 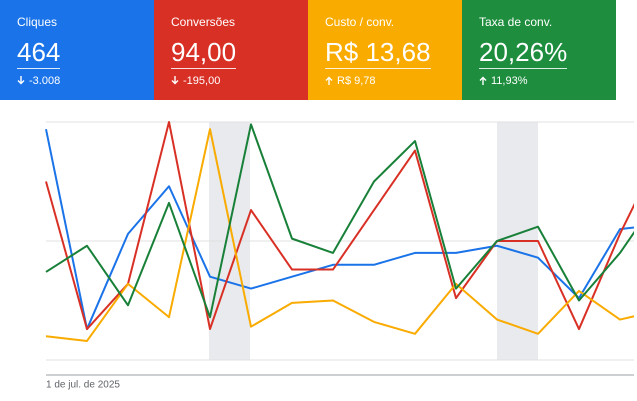 What do you see at coordinates (239, 49) in the screenshot?
I see `metric-value-wrap: 94,00` at bounding box center [239, 49].